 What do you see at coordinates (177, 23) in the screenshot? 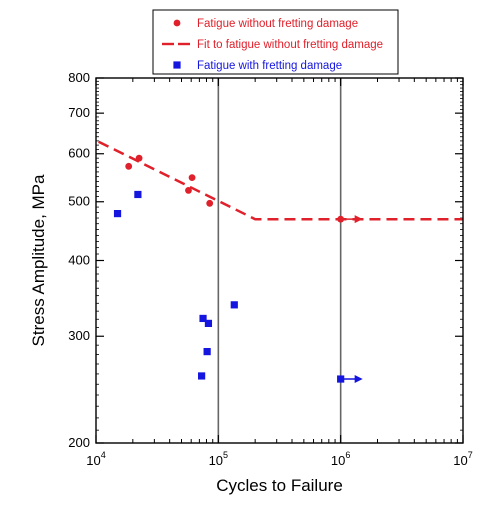
I see `legend-marker-circle` at bounding box center [177, 23].